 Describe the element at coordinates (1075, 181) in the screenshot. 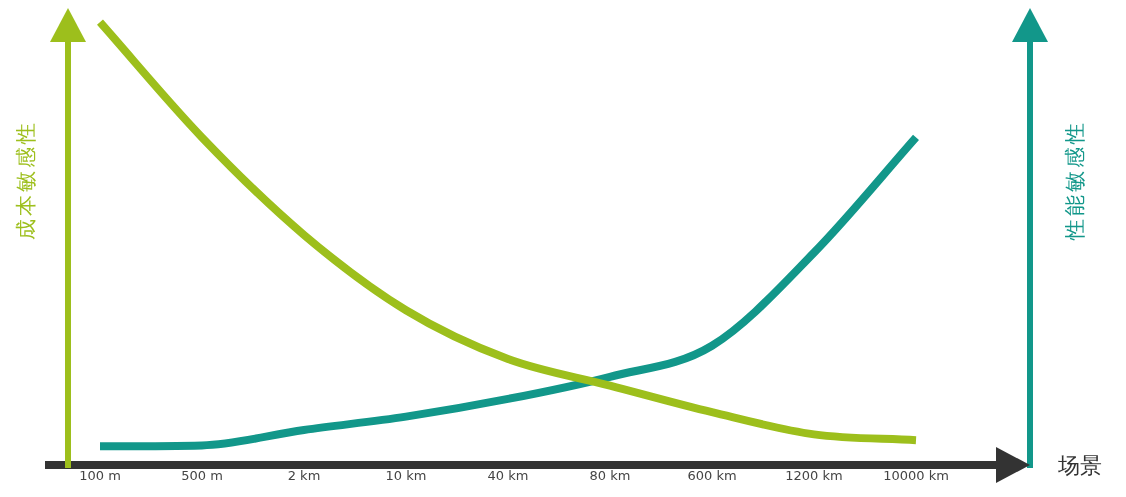

I see `y2-axis-title: 性能敏感性` at that location.